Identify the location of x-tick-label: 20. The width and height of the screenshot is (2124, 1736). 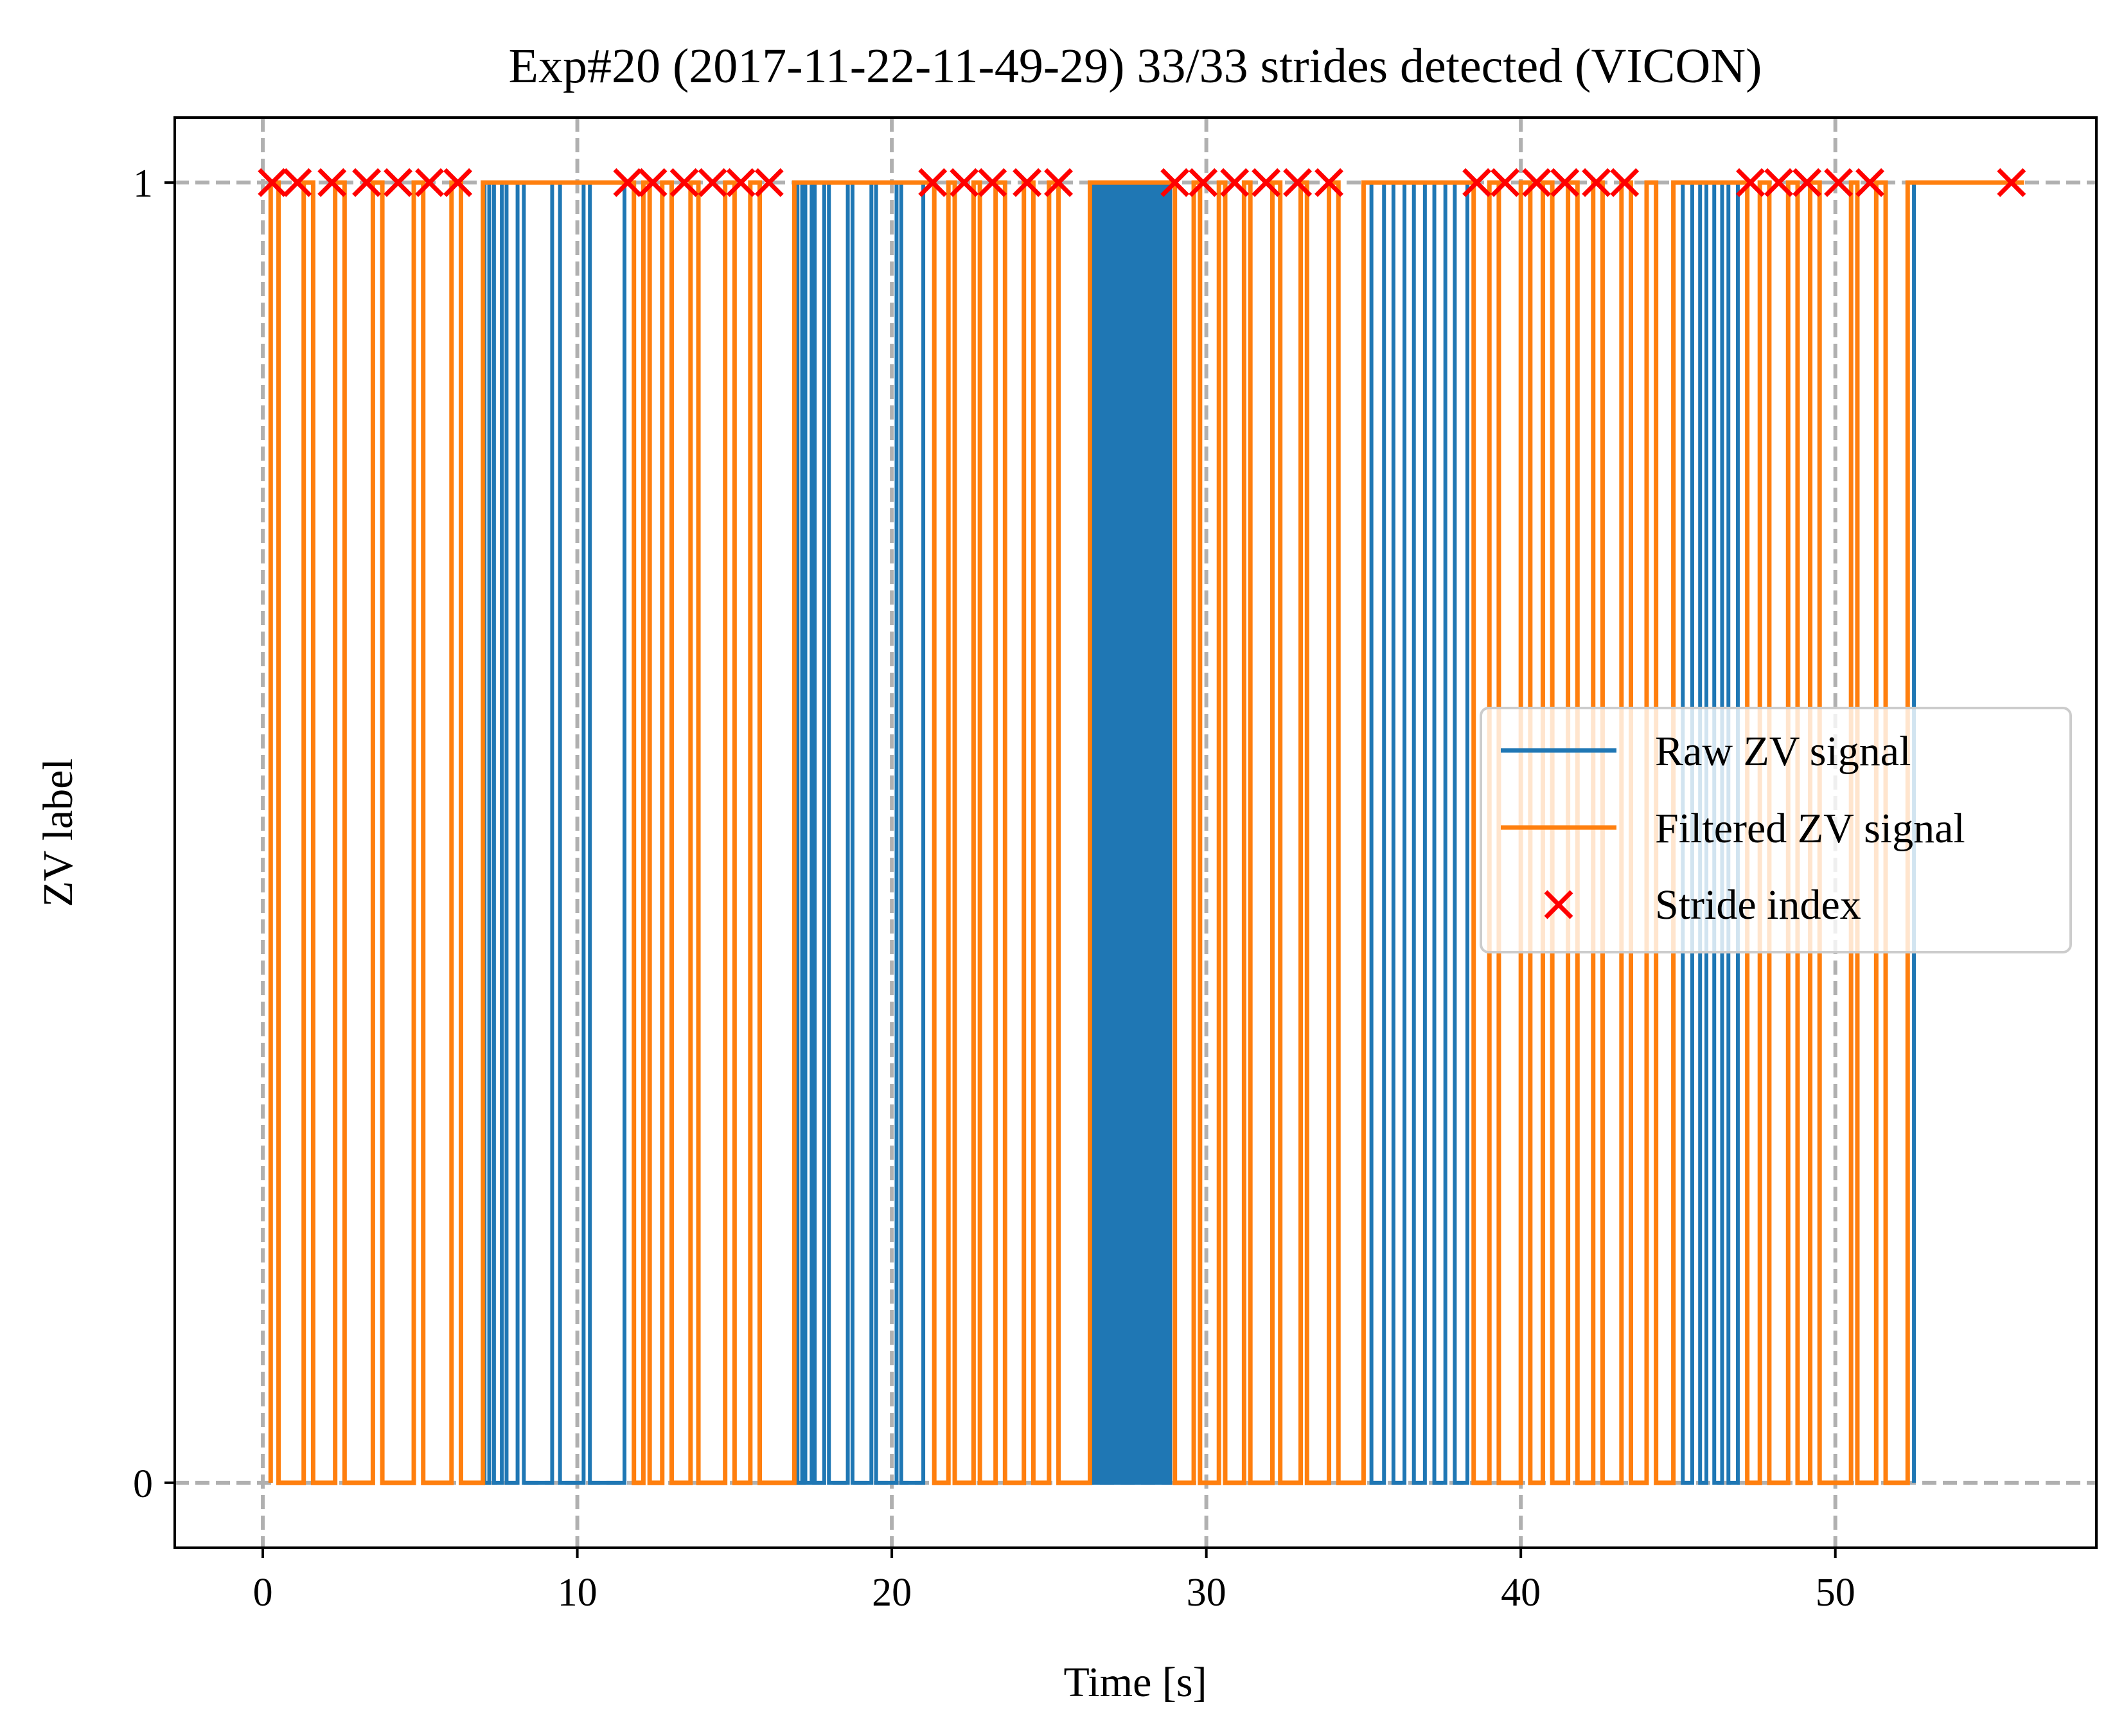
(892, 1593).